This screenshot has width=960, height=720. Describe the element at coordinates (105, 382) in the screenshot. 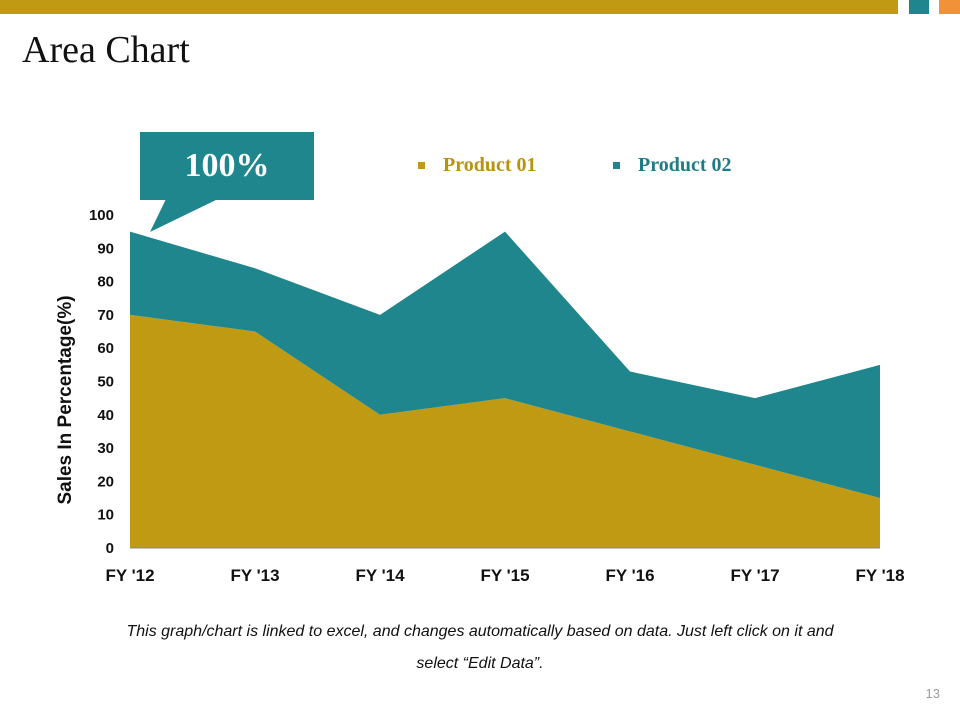

I see `y-tick-label: 50` at that location.